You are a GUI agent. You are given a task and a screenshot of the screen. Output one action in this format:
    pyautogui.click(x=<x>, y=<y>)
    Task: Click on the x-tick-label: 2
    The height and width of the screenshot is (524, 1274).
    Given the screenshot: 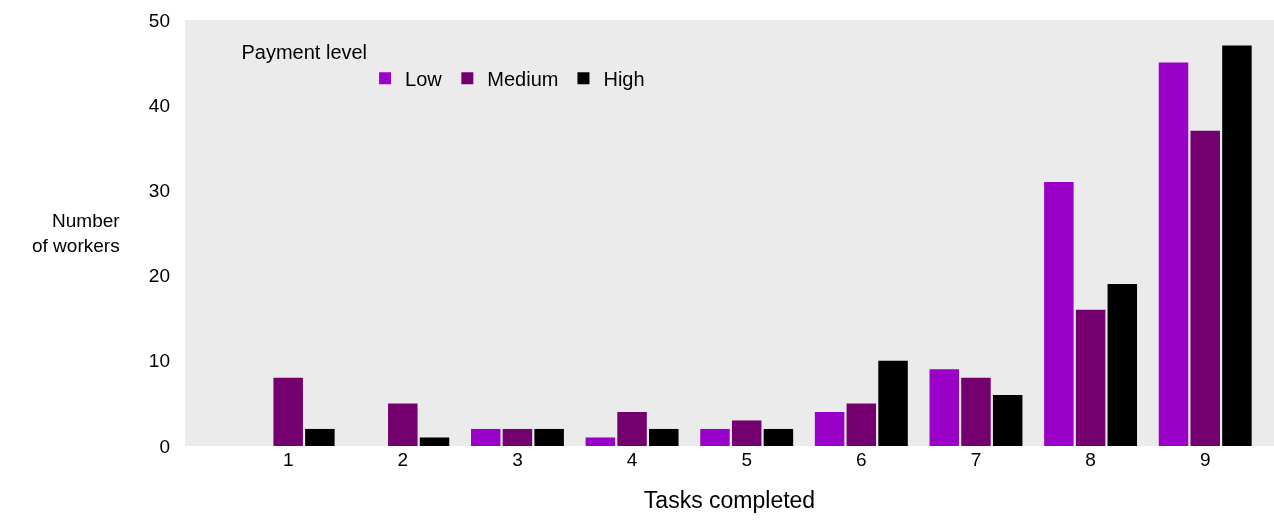 What is the action you would take?
    pyautogui.click(x=403, y=459)
    